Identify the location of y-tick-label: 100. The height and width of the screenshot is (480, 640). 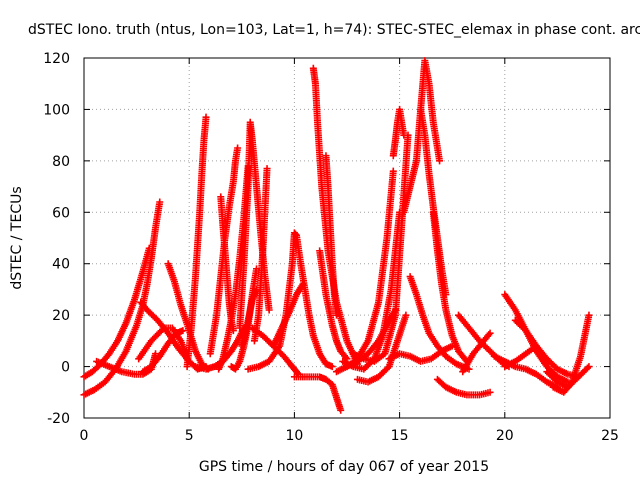
(56, 110).